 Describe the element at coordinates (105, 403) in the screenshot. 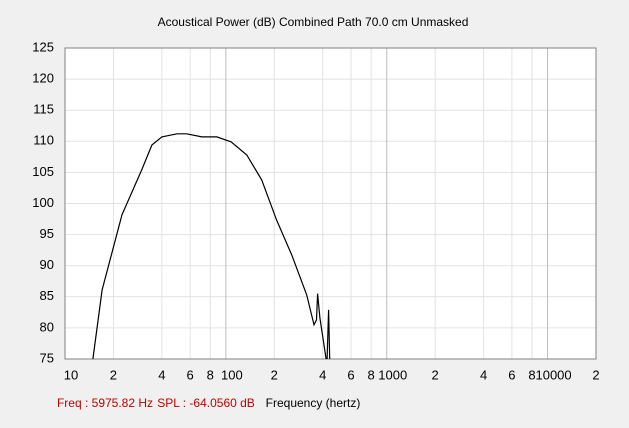

I see `cursor-freq: Freq : 5975.82 Hz` at that location.